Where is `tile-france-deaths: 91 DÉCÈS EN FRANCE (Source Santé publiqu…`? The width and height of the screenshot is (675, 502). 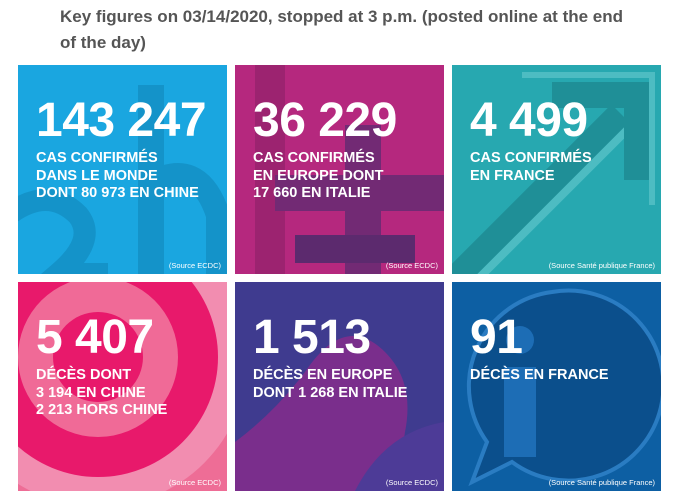
tile-france-deaths: 91 DÉCÈS EN FRANCE (Source Santé publiqu… is located at coordinates (556, 386).